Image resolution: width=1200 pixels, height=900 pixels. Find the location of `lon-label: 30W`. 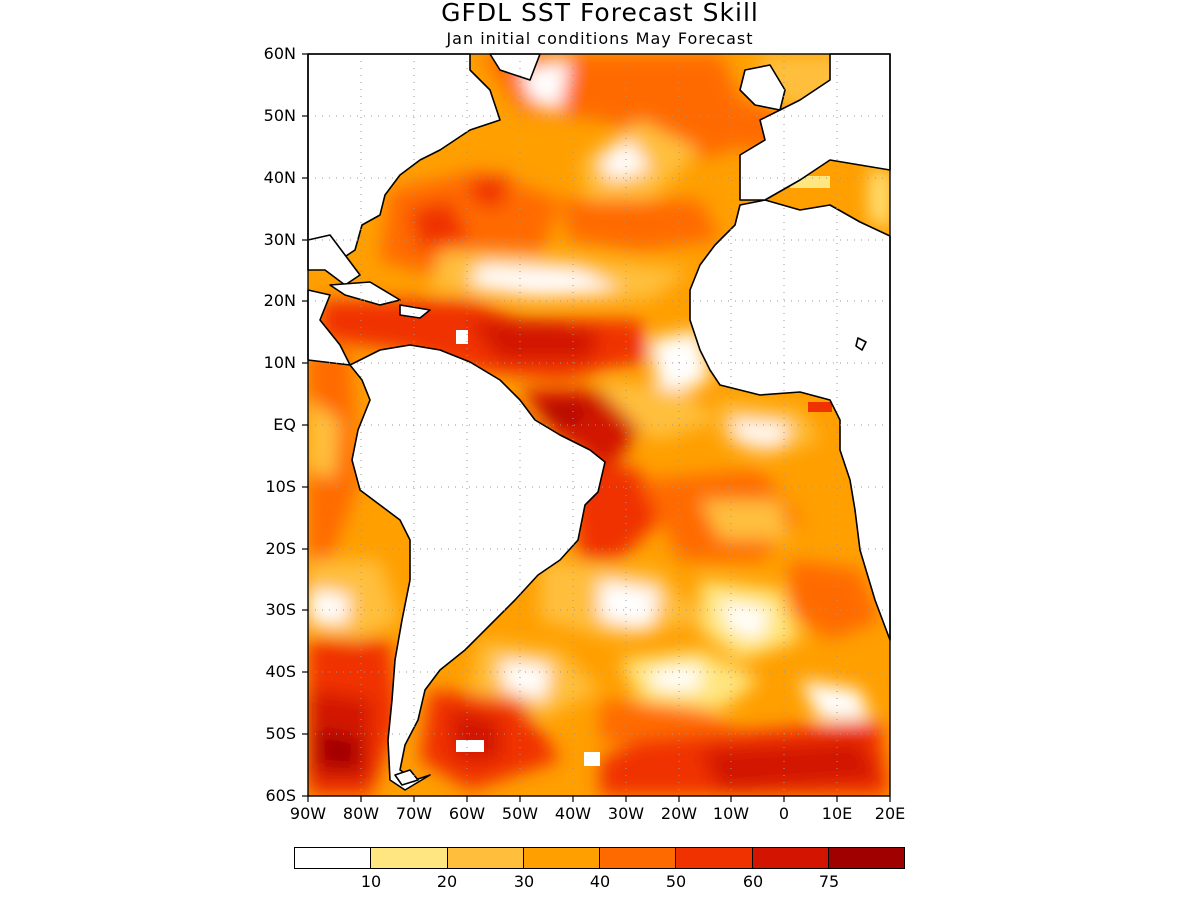

lon-label: 30W is located at coordinates (626, 813).